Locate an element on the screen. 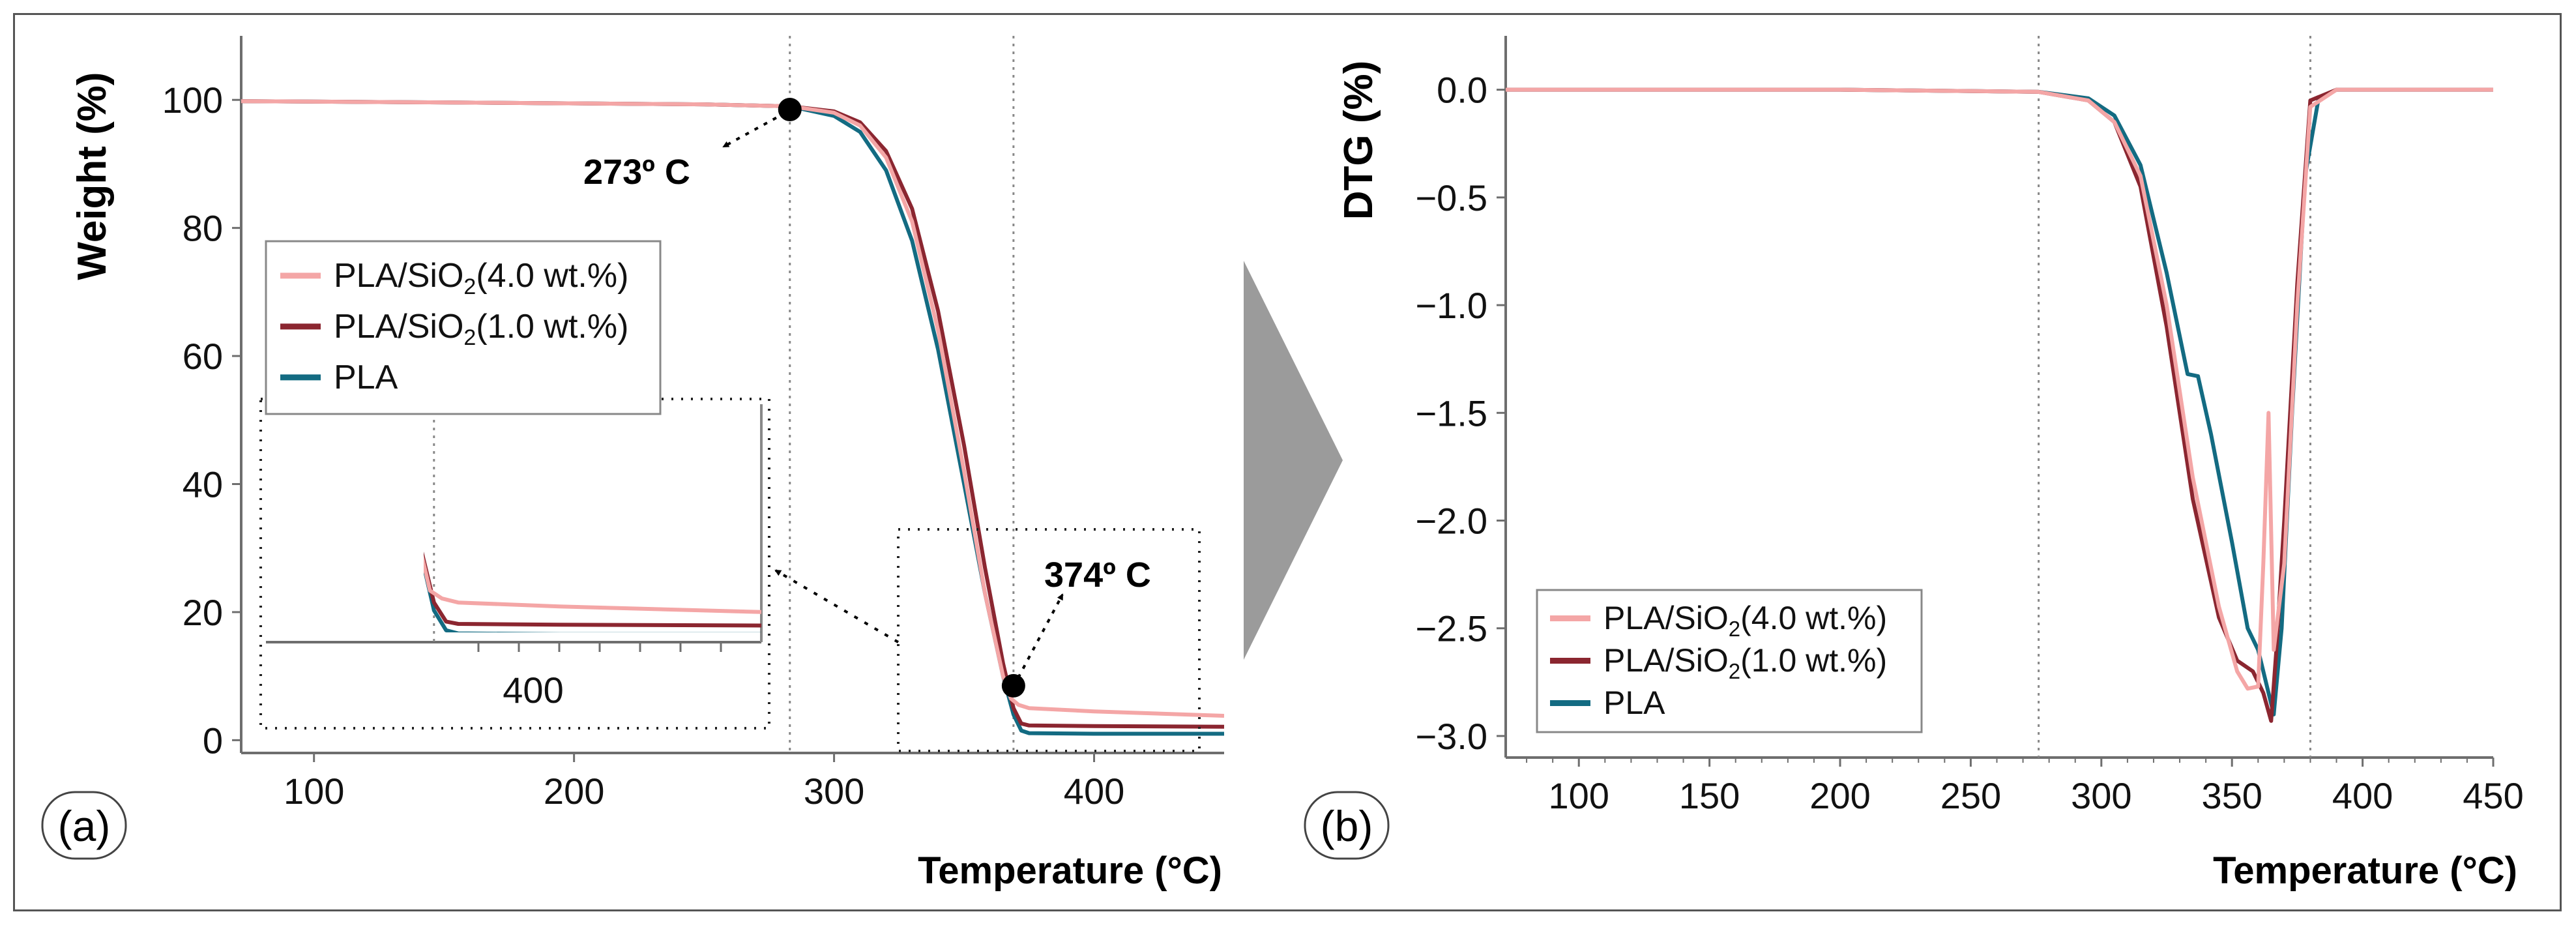 The width and height of the screenshot is (2576, 929). panel-b-xlabel: Temperature (°C) is located at coordinates (2365, 870).